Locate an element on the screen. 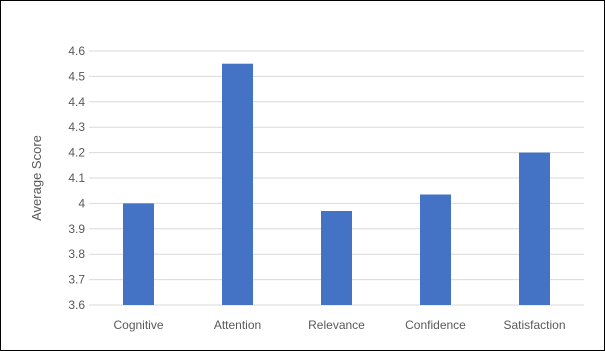 This screenshot has height=351, width=605. y-tick-label: 4.2 is located at coordinates (76, 153).